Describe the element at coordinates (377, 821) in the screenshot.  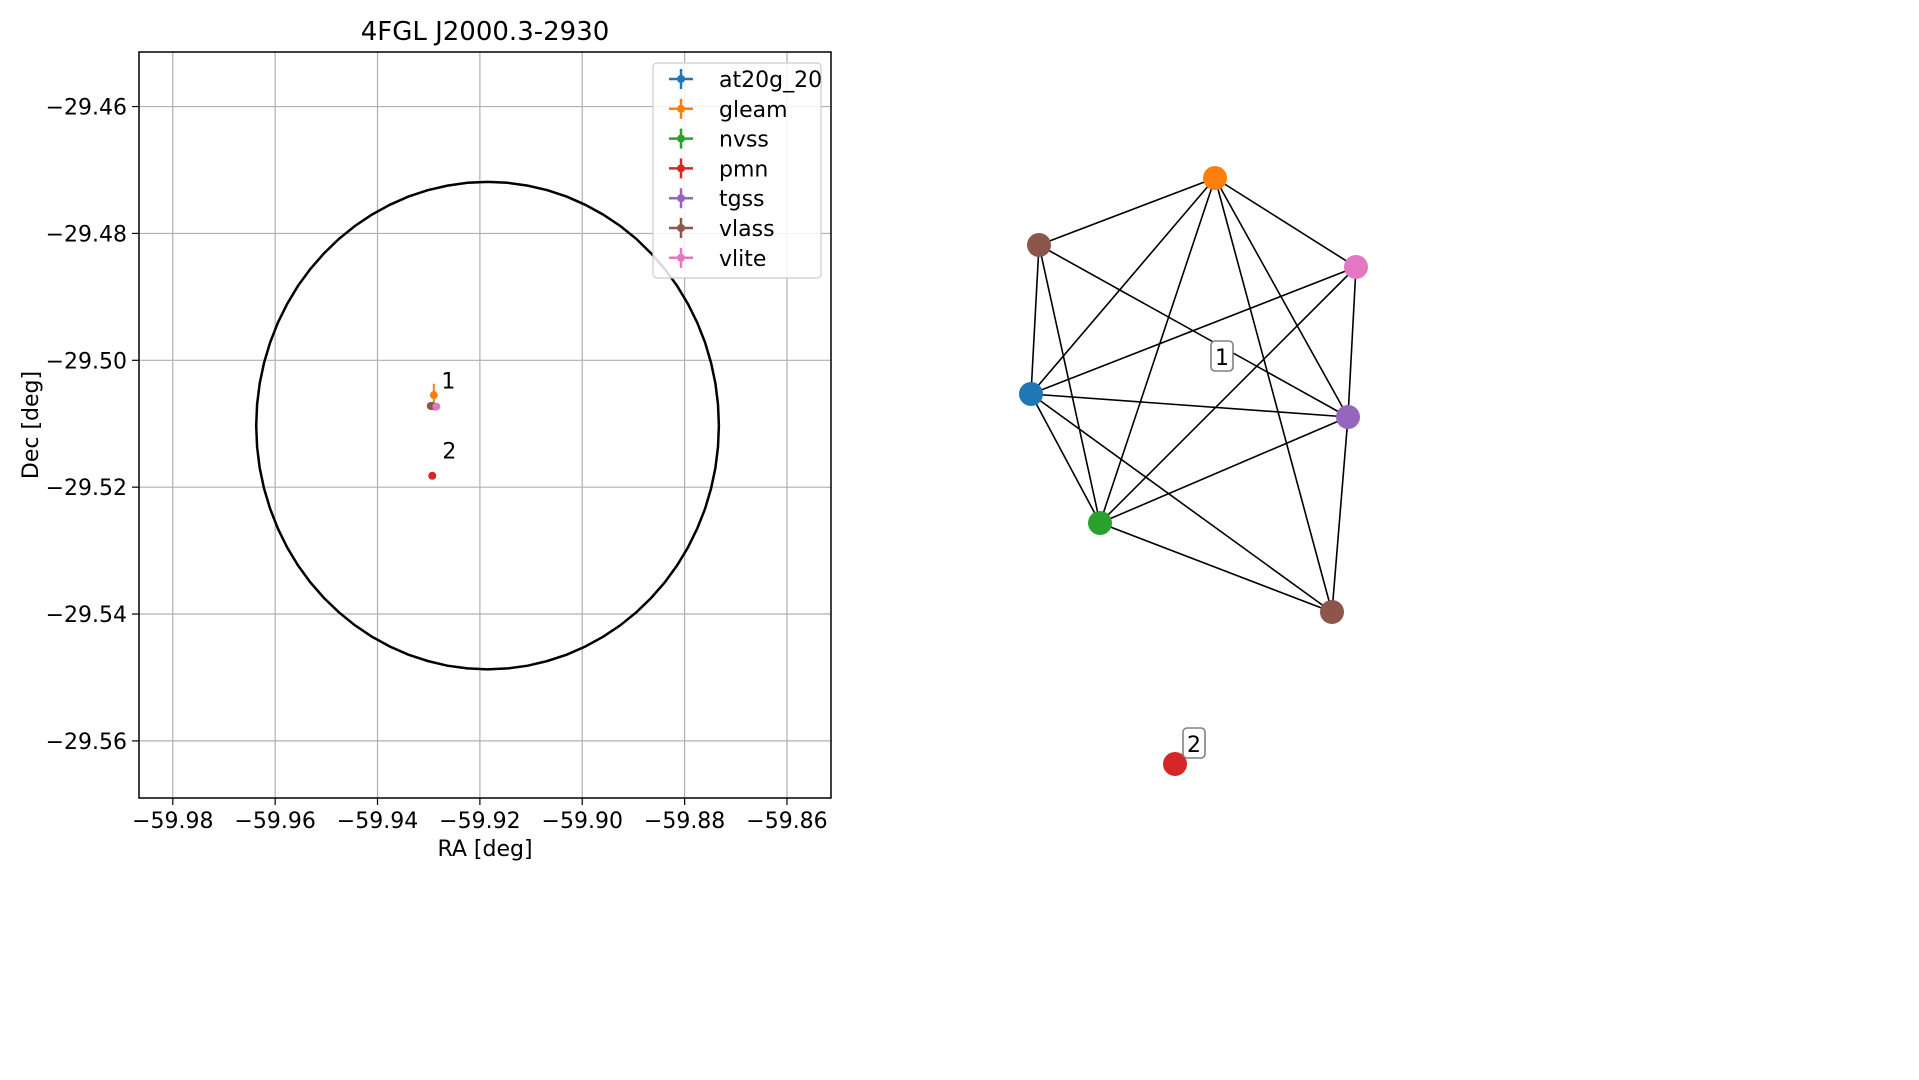
I see `x-tick-label: −59.94` at that location.